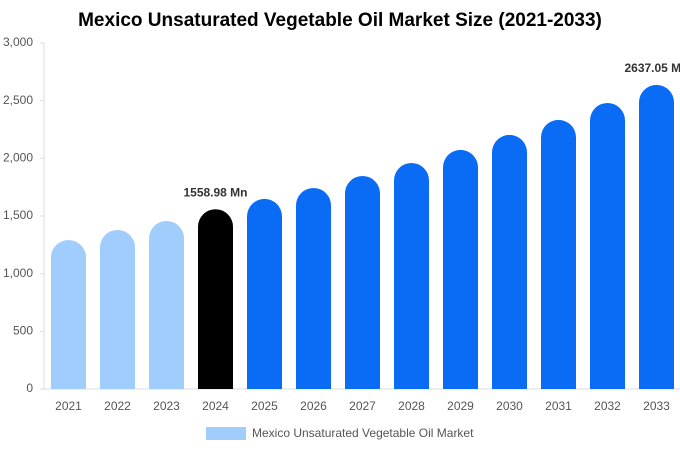  Describe the element at coordinates (29, 388) in the screenshot. I see `y-tick-label: 0` at that location.